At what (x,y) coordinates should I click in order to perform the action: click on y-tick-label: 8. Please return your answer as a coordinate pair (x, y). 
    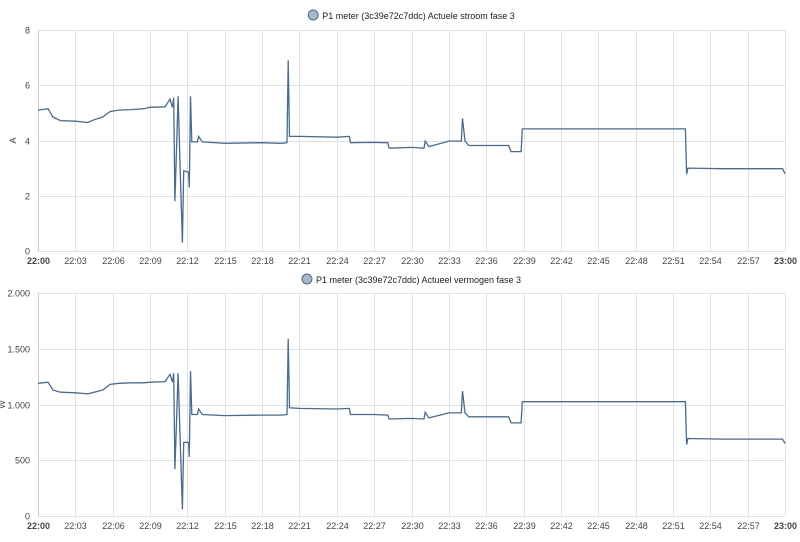
    Looking at the image, I should click on (27, 31).